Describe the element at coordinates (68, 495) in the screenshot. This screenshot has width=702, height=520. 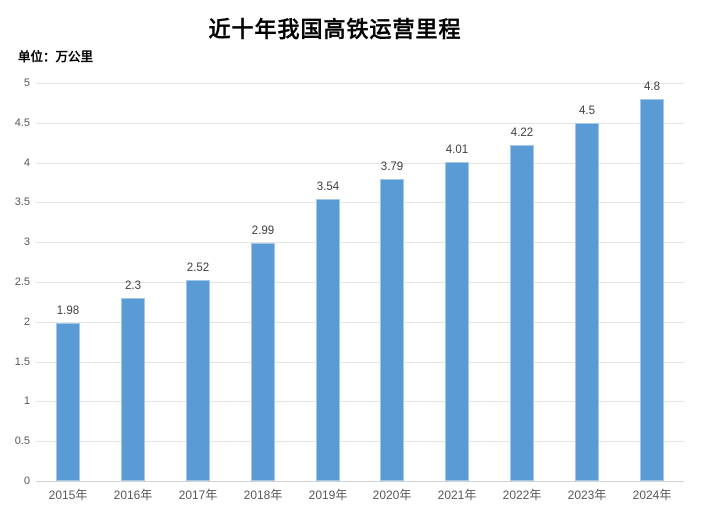
I see `x-tick-label: 2015年` at that location.